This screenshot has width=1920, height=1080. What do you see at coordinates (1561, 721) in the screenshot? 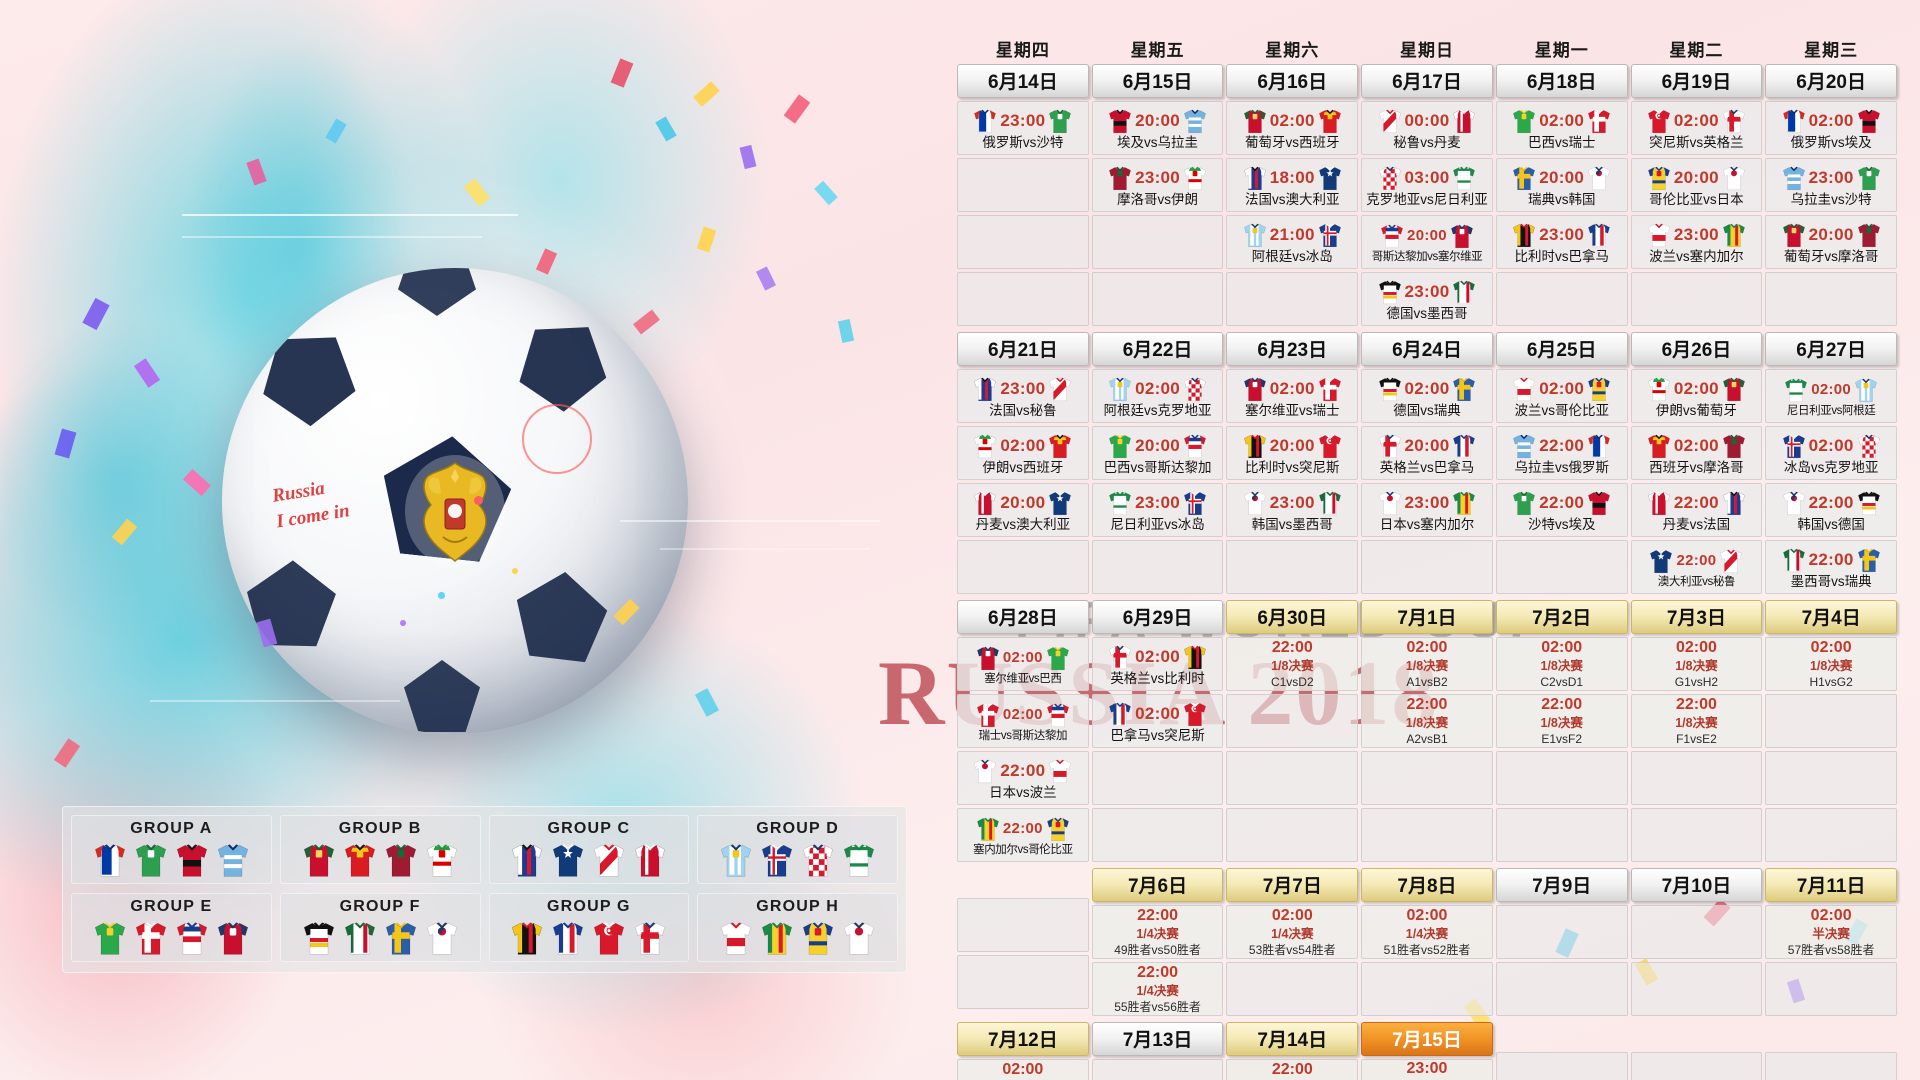
I see `knockout-match-cell: 22:00 1/8决赛 E1vsF2` at bounding box center [1561, 721].